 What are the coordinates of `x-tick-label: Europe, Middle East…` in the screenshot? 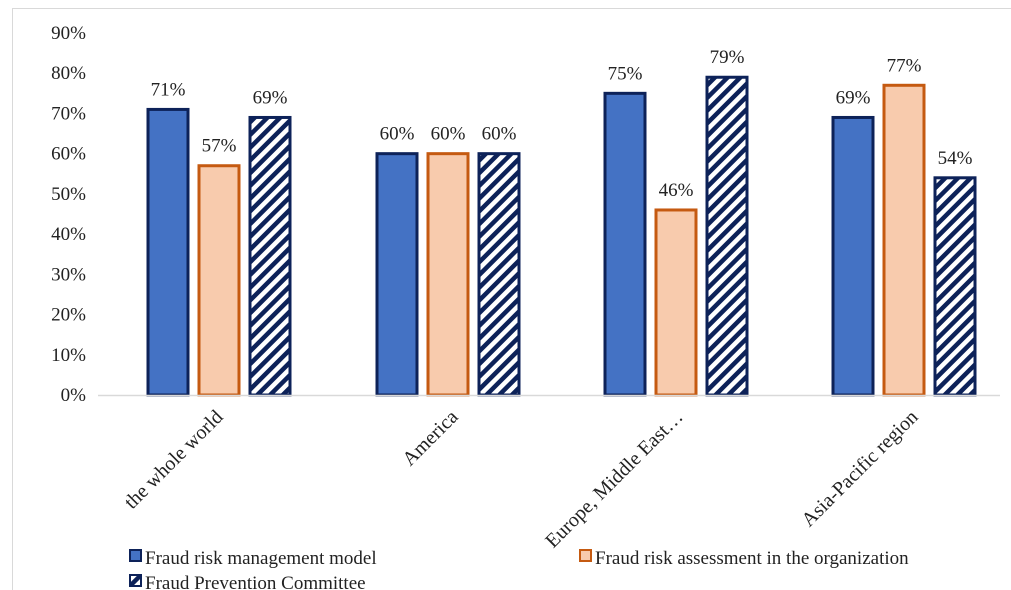 It's located at (614, 479).